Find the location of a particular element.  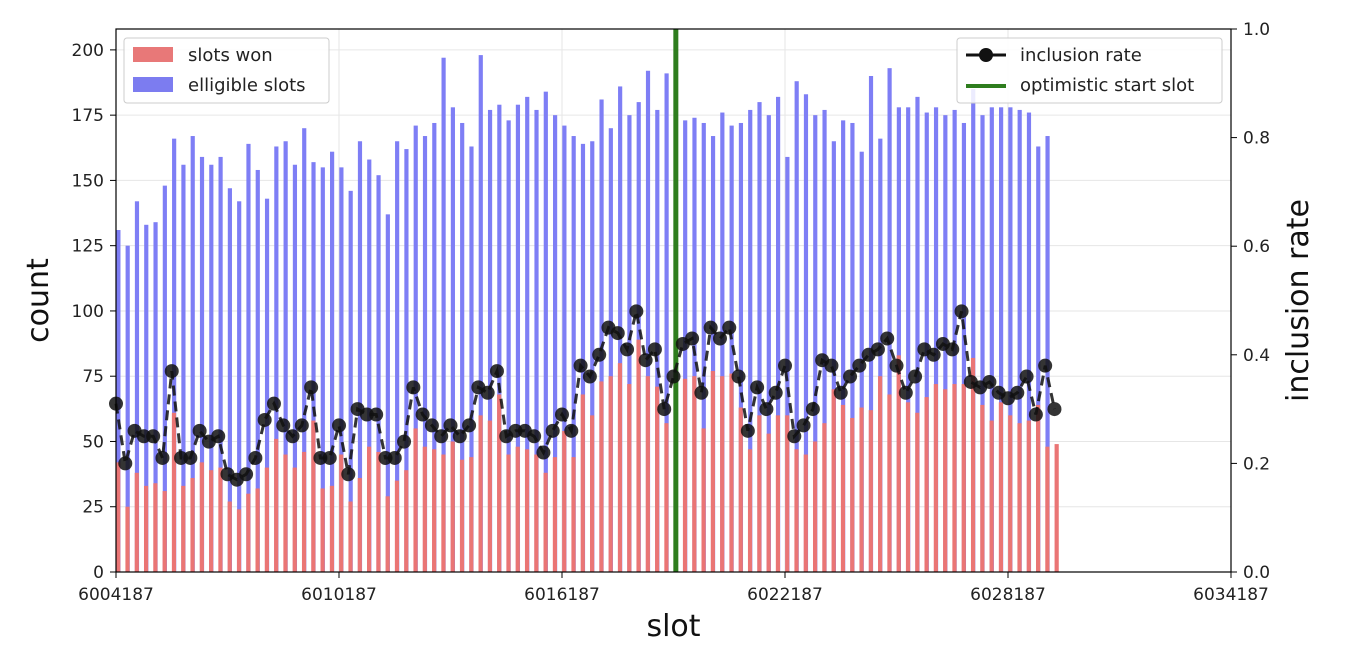

x-tick-label: 6028187 is located at coordinates (1008, 595).